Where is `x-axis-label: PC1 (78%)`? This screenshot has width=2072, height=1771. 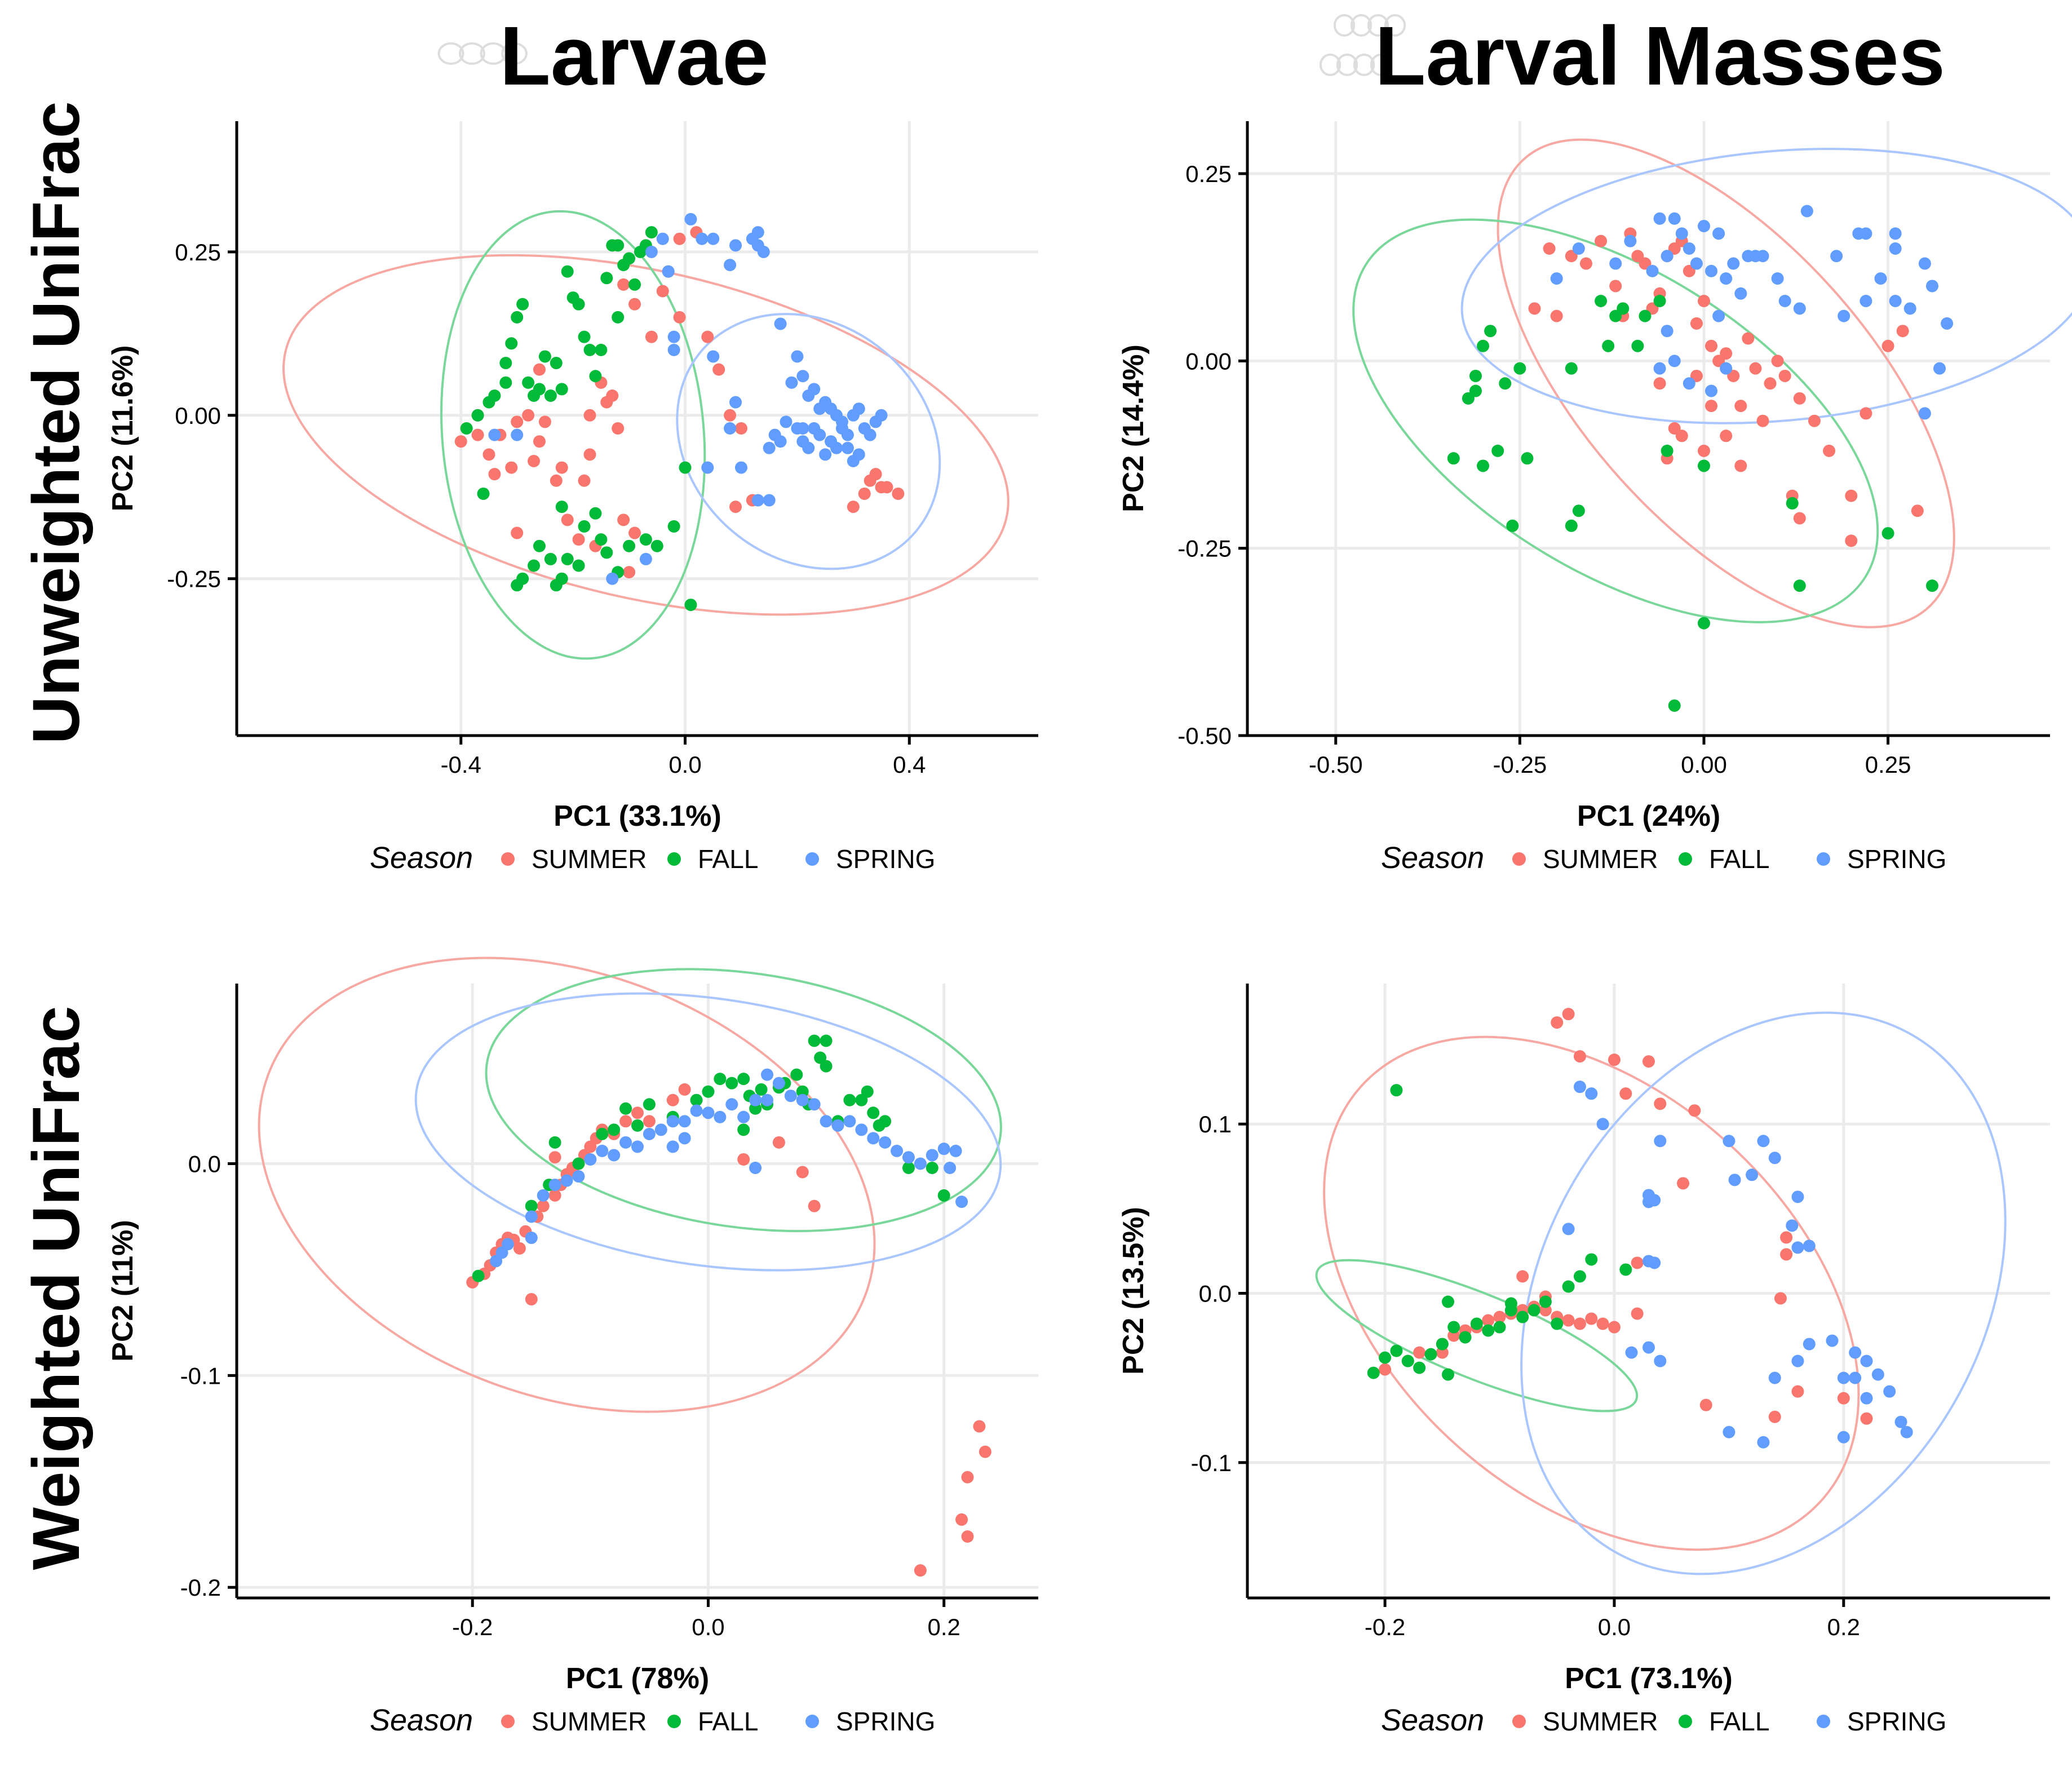 x-axis-label: PC1 (78%) is located at coordinates (637, 1679).